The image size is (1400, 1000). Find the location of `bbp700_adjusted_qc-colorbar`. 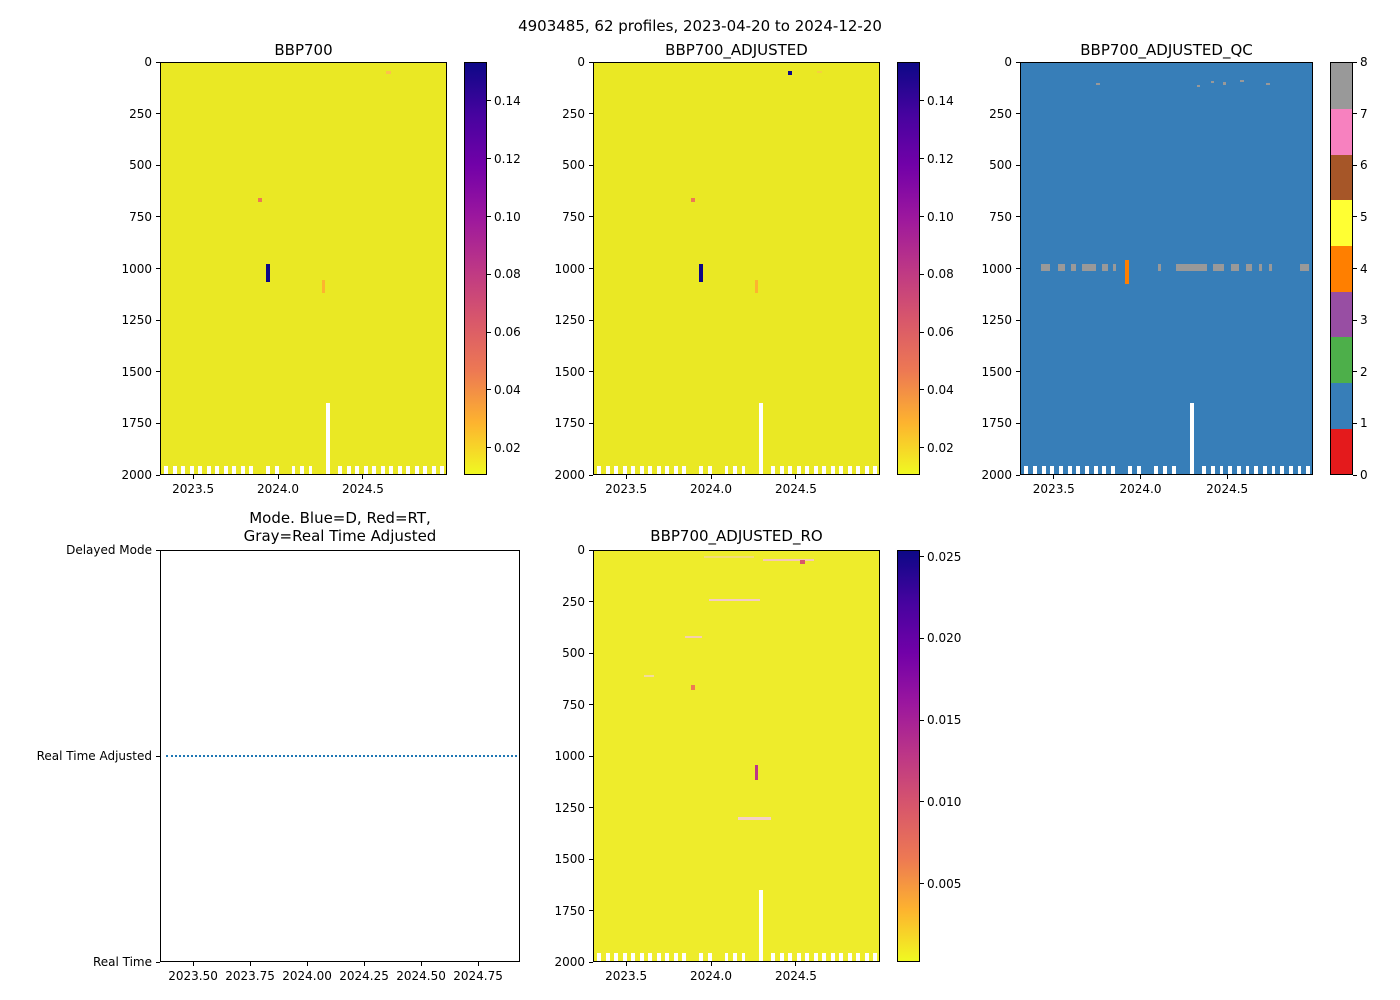

bbp700_adjusted_qc-colorbar is located at coordinates (1341, 268).